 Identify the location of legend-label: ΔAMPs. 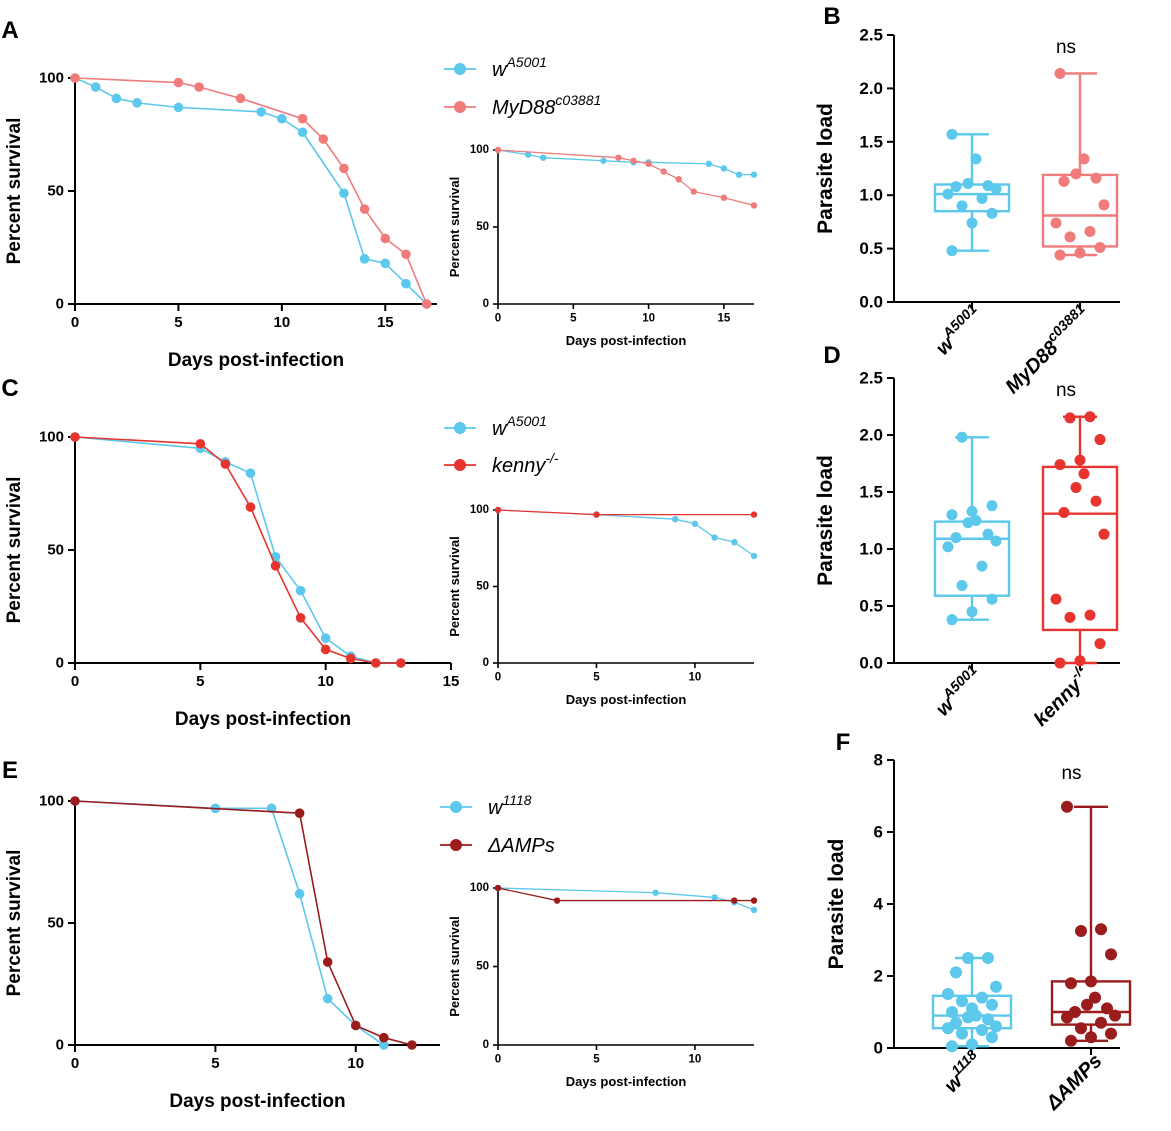
(521, 846).